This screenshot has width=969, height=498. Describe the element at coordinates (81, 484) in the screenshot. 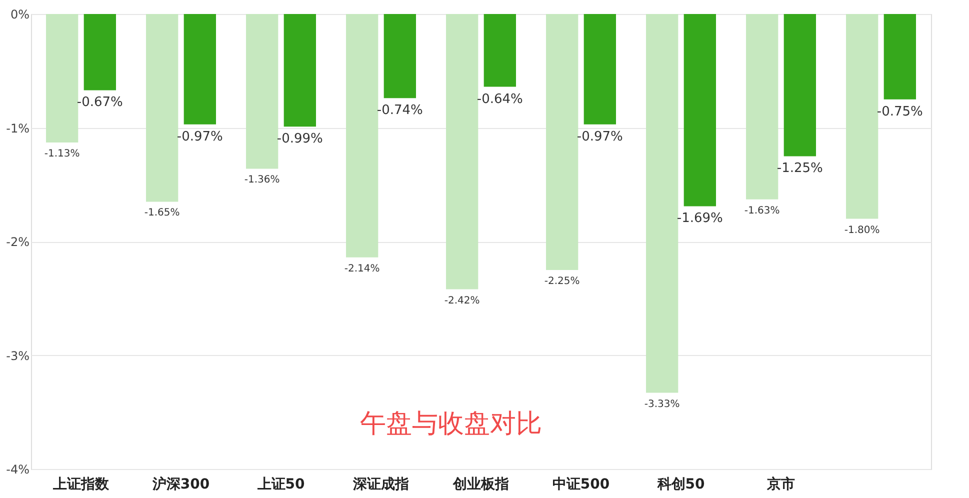

I see `x-tick-label: 上证指数` at that location.